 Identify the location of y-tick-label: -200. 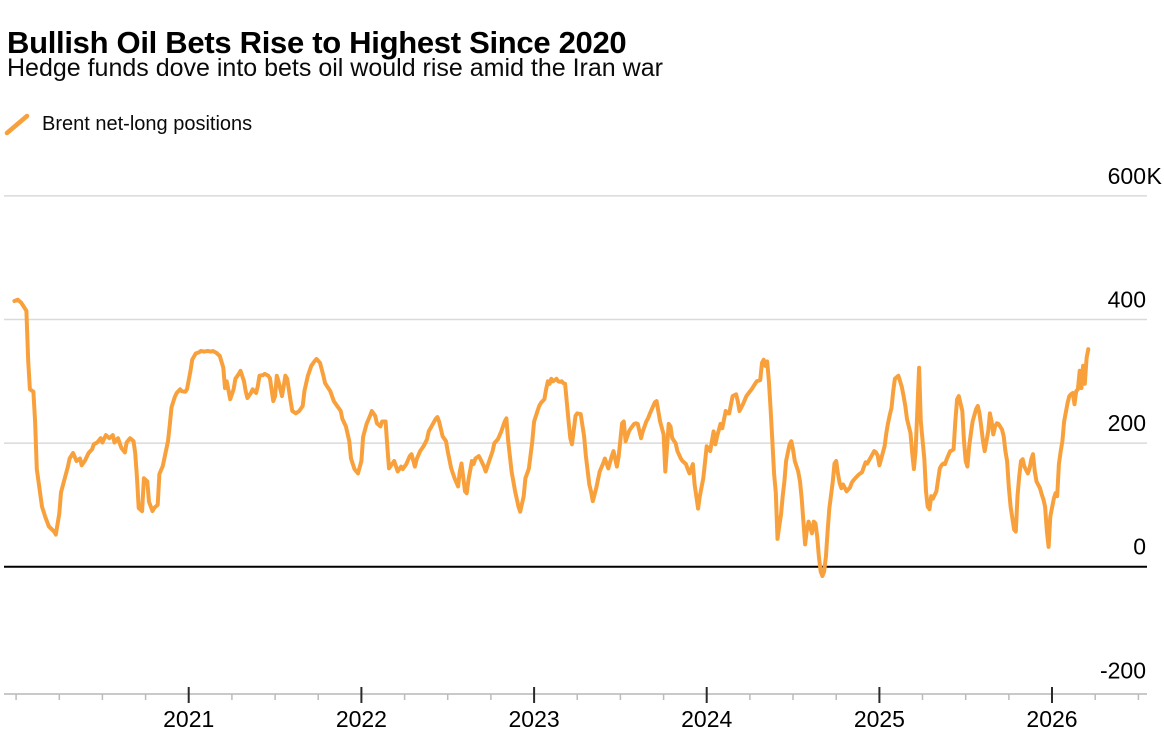
(1123, 670).